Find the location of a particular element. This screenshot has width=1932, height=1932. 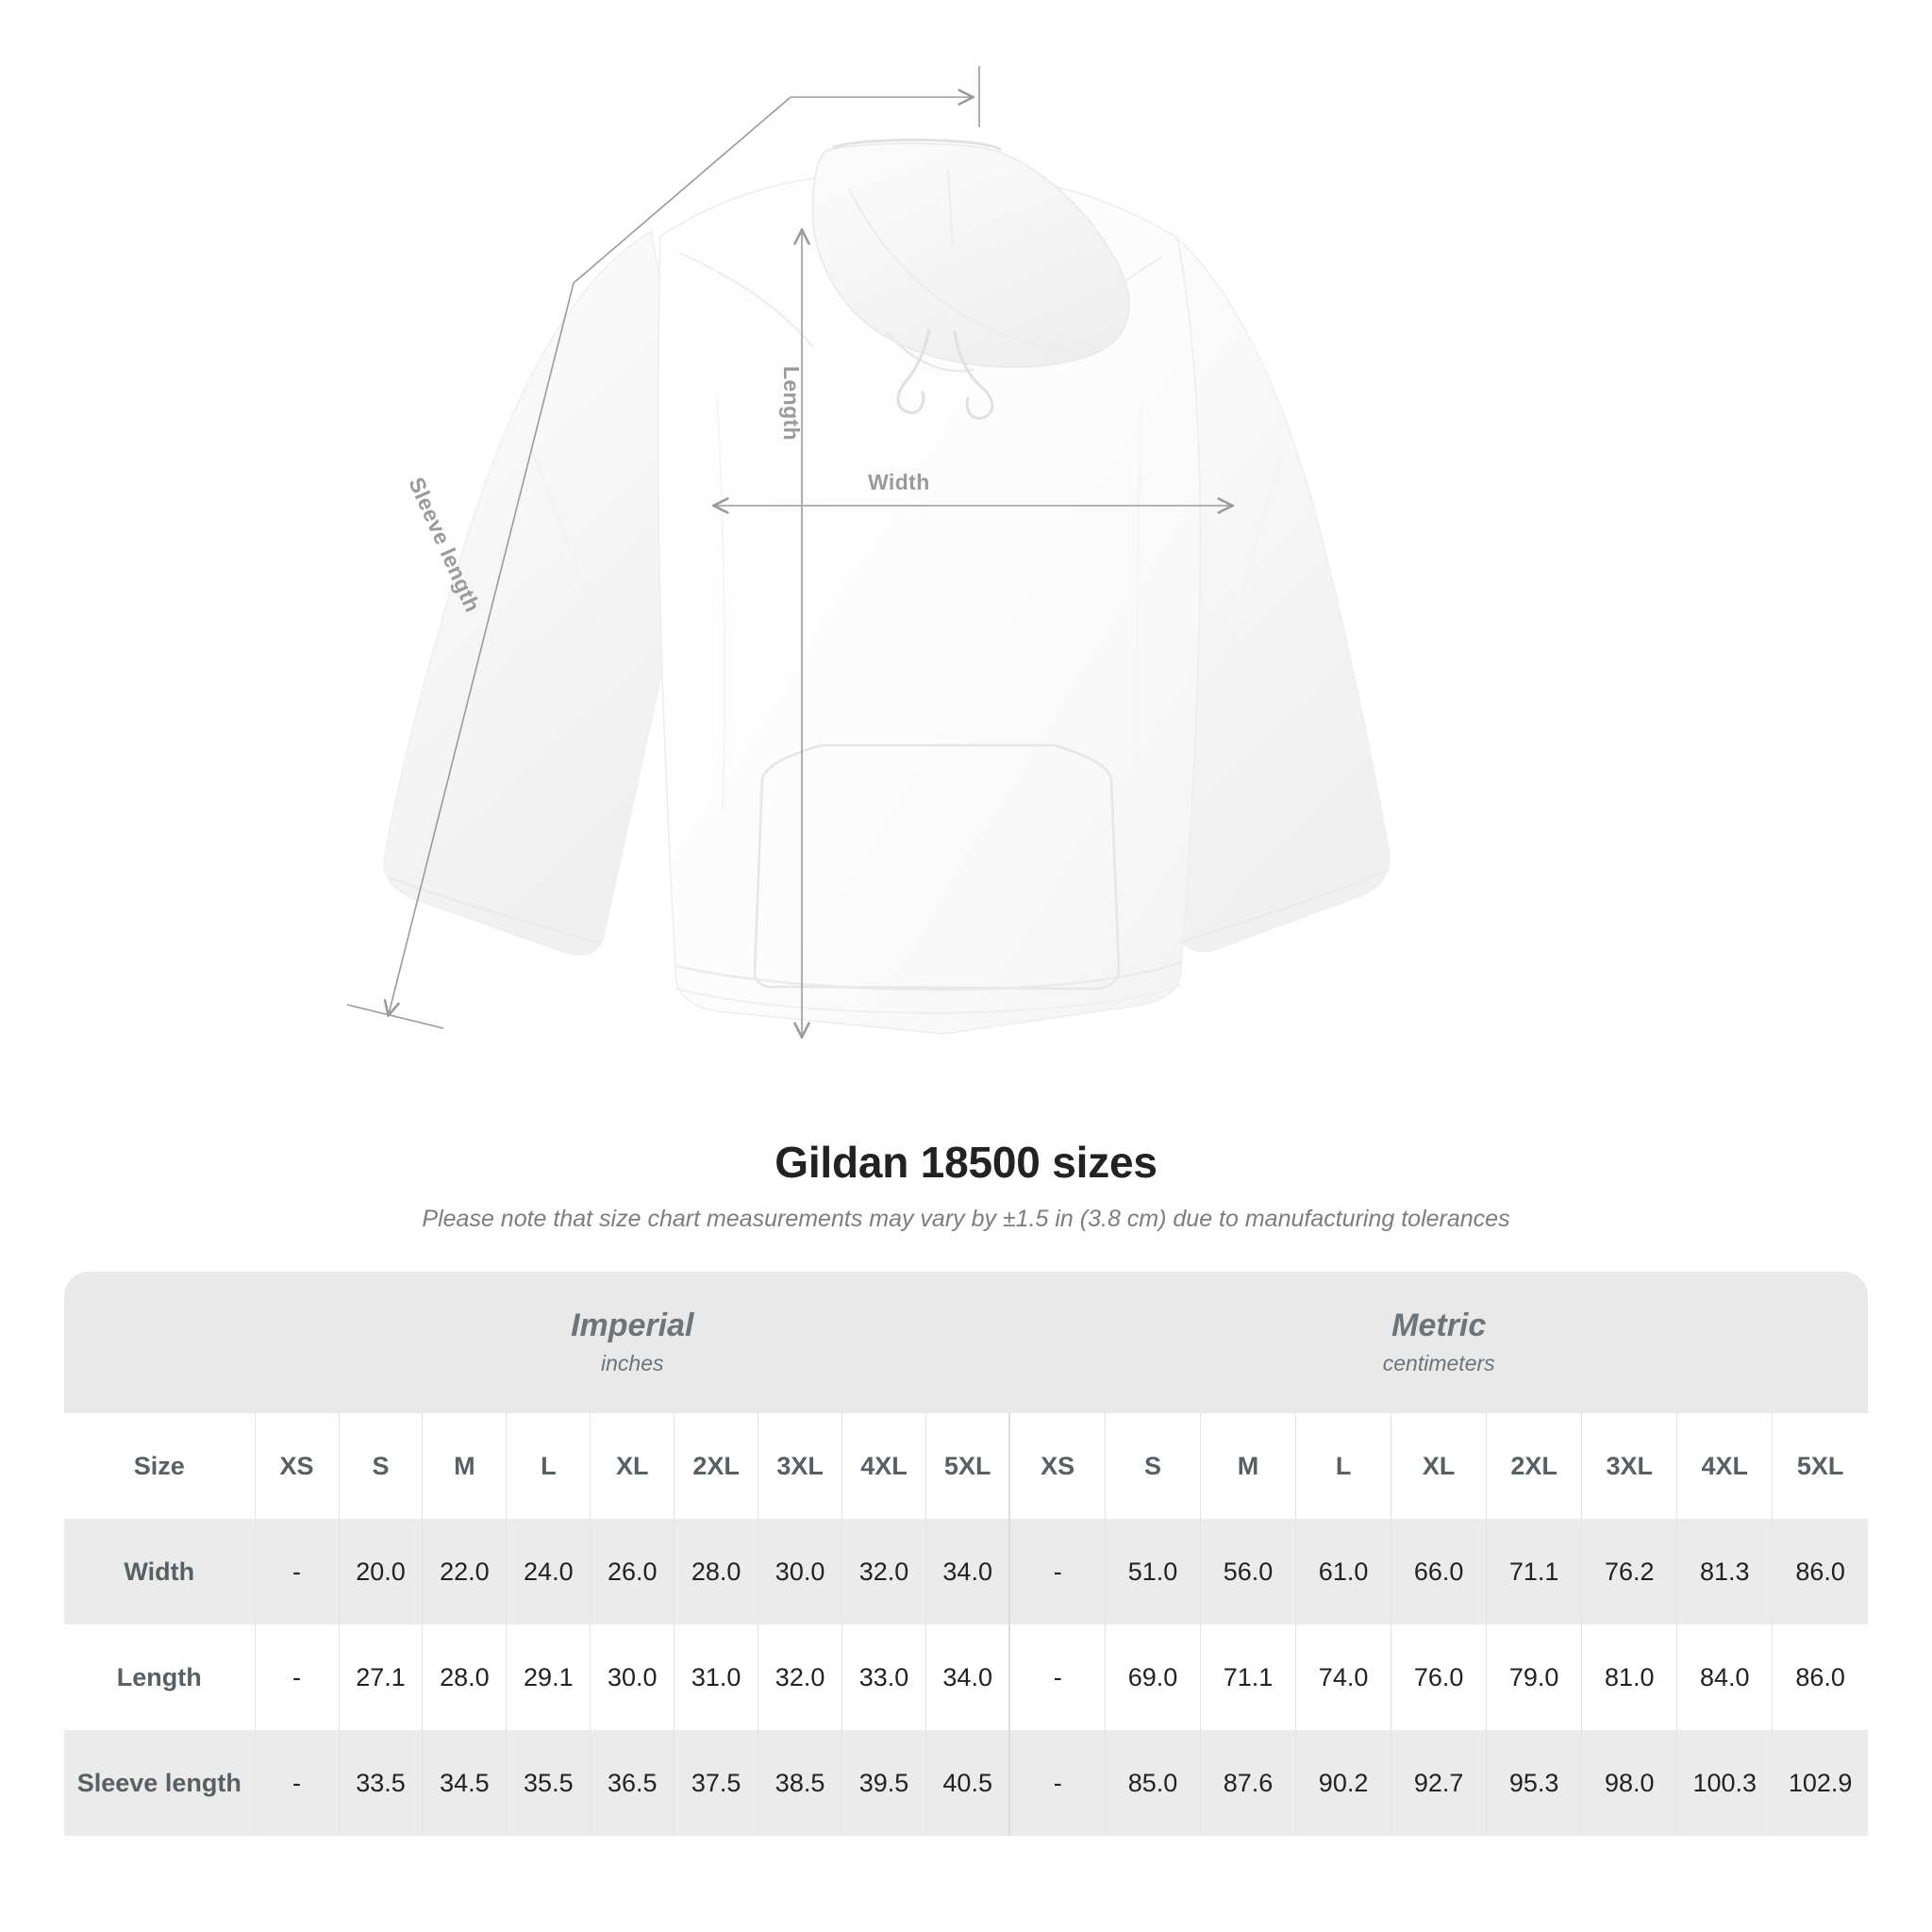

cell-sleeve-imperial-xl: 36.5 is located at coordinates (632, 1783).